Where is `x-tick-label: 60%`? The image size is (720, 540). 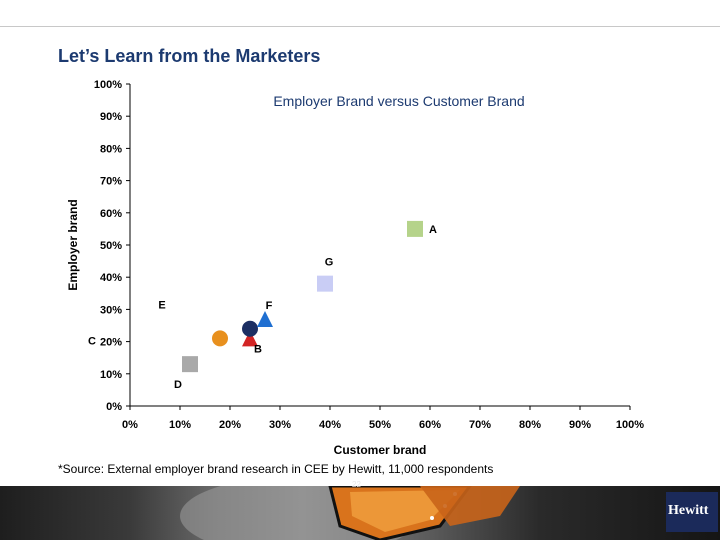
x-tick-label: 60% is located at coordinates (430, 425).